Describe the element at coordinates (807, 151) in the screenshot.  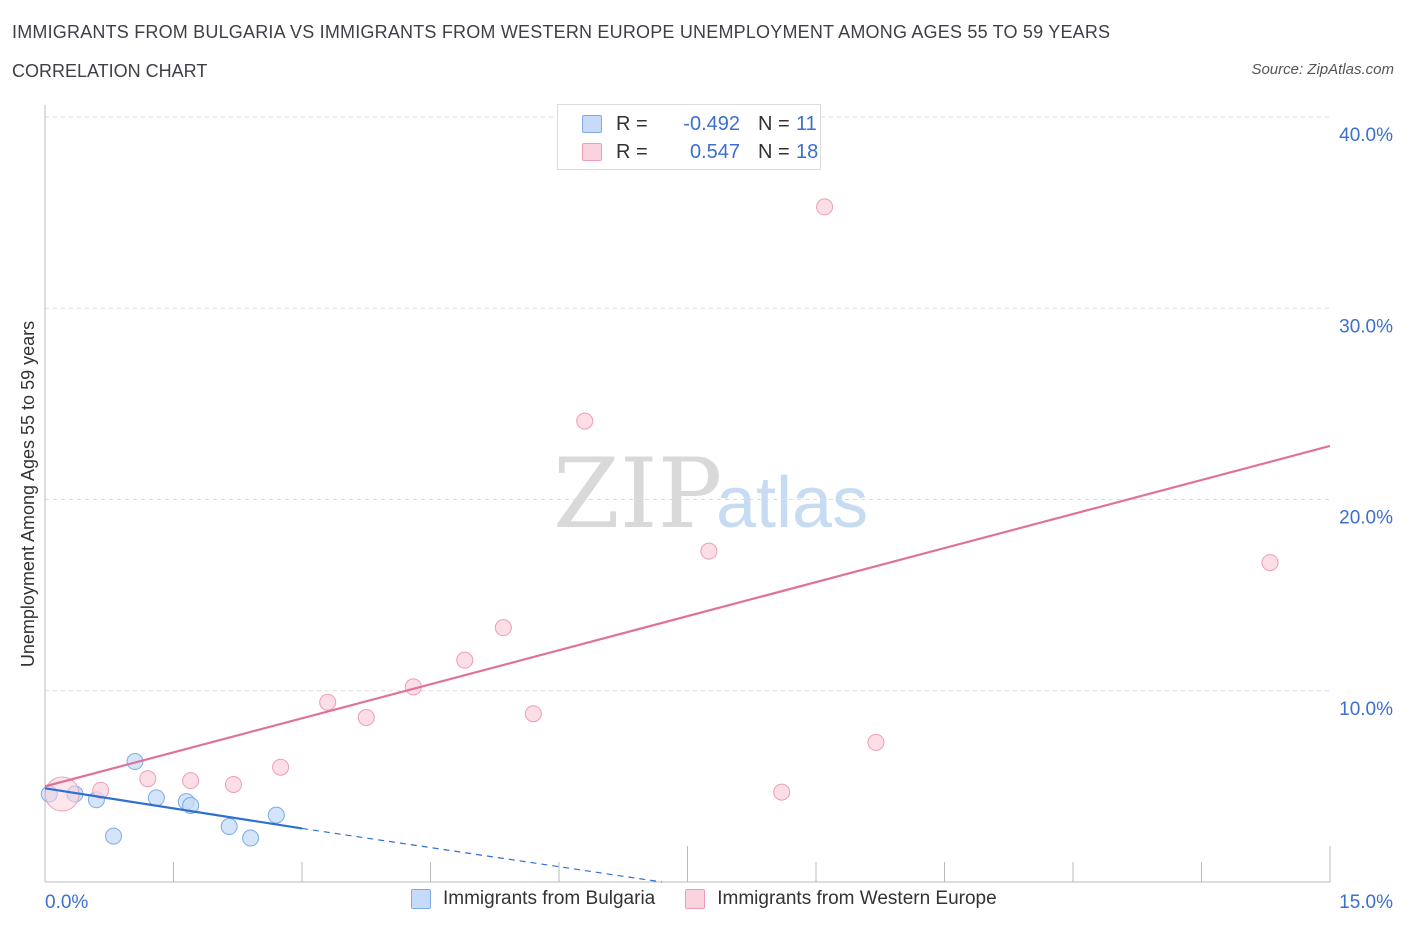
I see `legend-n-value: 18` at that location.